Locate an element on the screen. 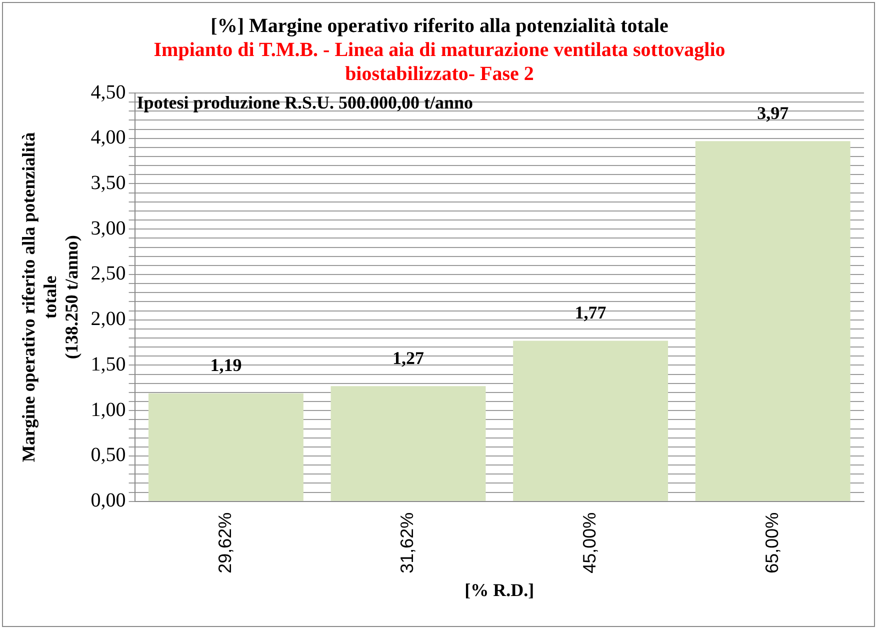  x-tick-label: 31,62% is located at coordinates (407, 543).